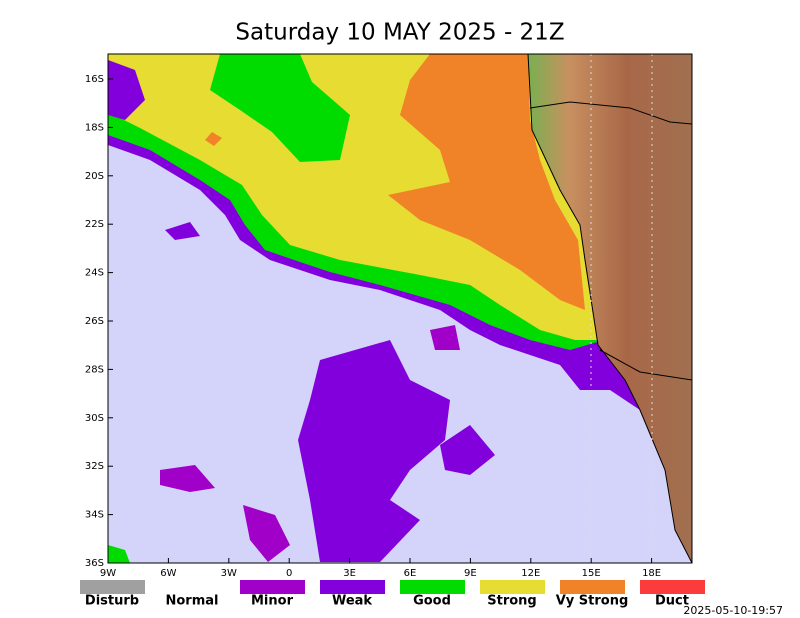  I want to click on legend-label: Disturb, so click(112, 601).